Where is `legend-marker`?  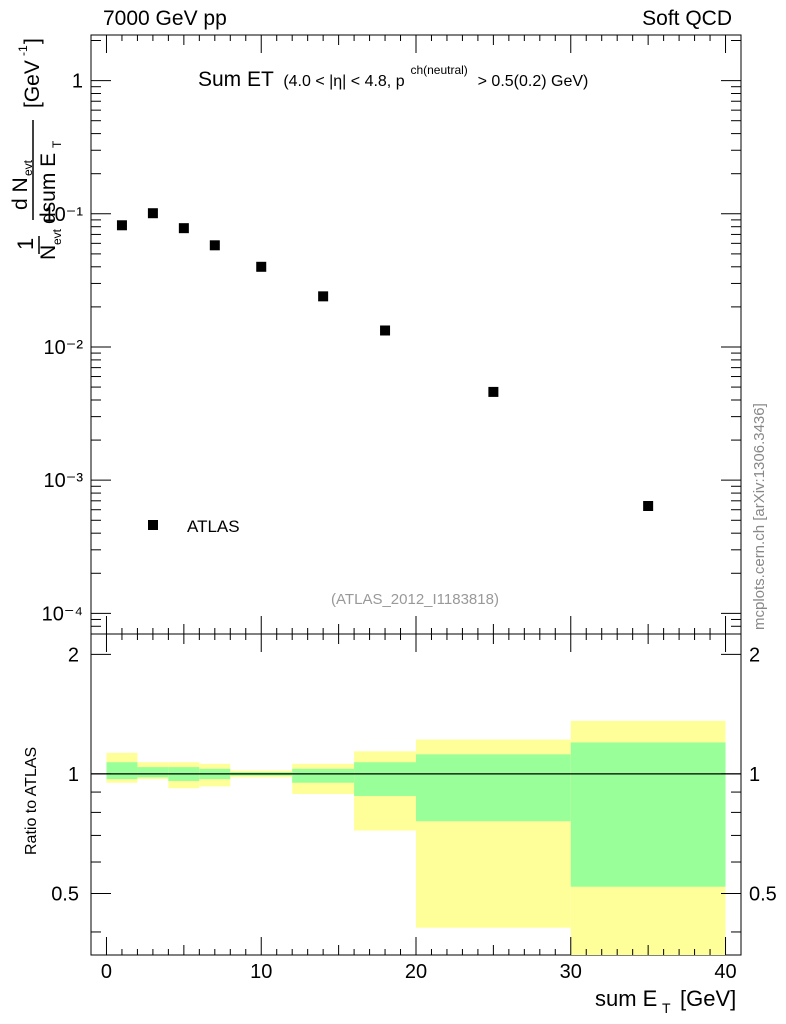
legend-marker is located at coordinates (153, 525).